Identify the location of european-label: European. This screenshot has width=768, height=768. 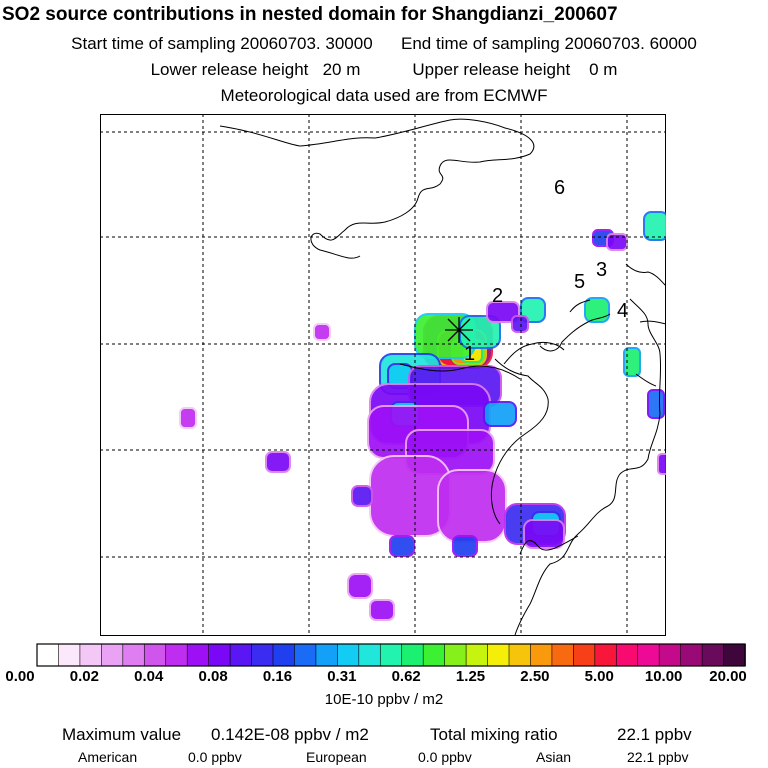
(336, 757).